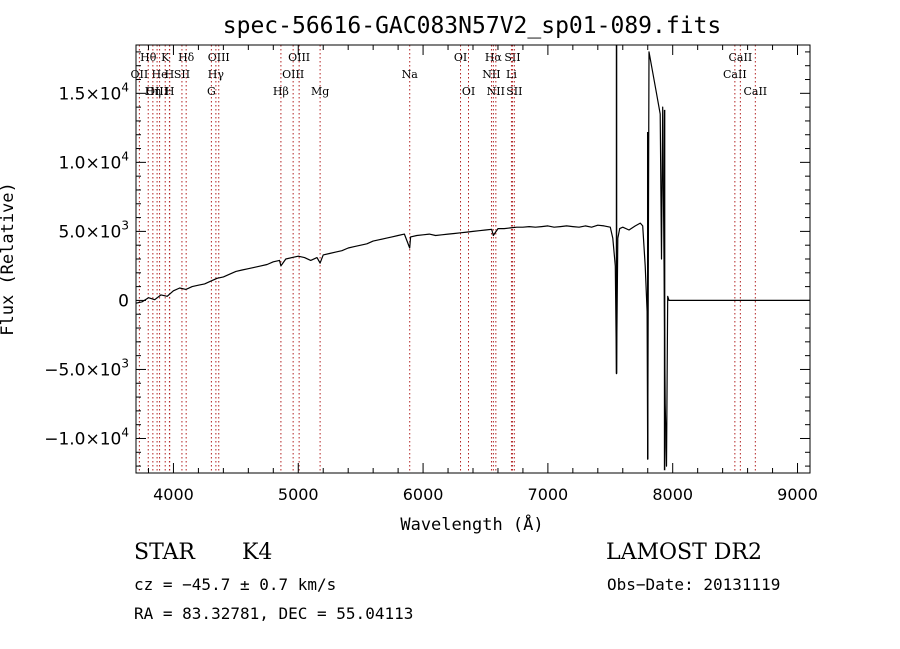  Describe the element at coordinates (423, 494) in the screenshot. I see `x-tick-label: 6000` at that location.